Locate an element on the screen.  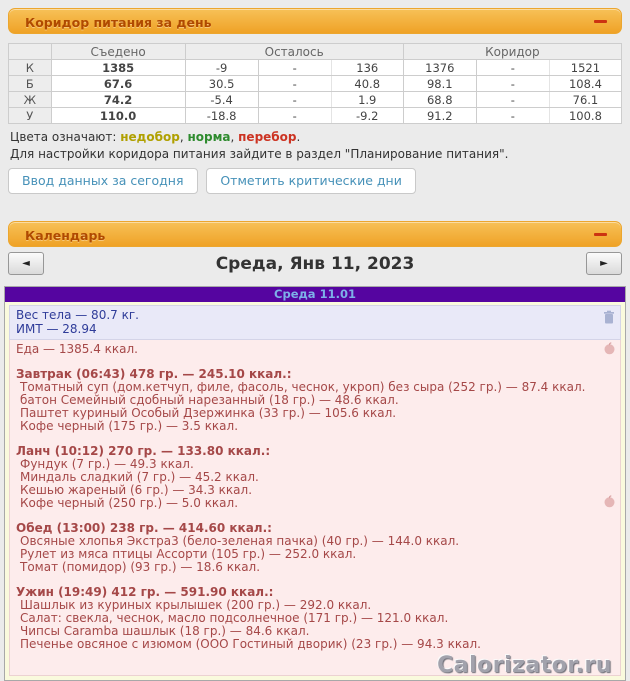
col-header-eaten: Съедено is located at coordinates (118, 51).